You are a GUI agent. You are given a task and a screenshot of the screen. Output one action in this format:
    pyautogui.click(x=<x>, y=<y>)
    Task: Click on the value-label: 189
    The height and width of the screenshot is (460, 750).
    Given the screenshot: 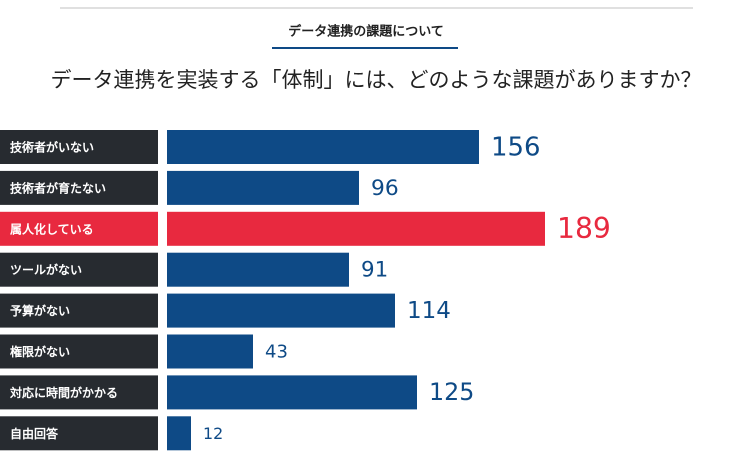 What is the action you would take?
    pyautogui.click(x=584, y=228)
    